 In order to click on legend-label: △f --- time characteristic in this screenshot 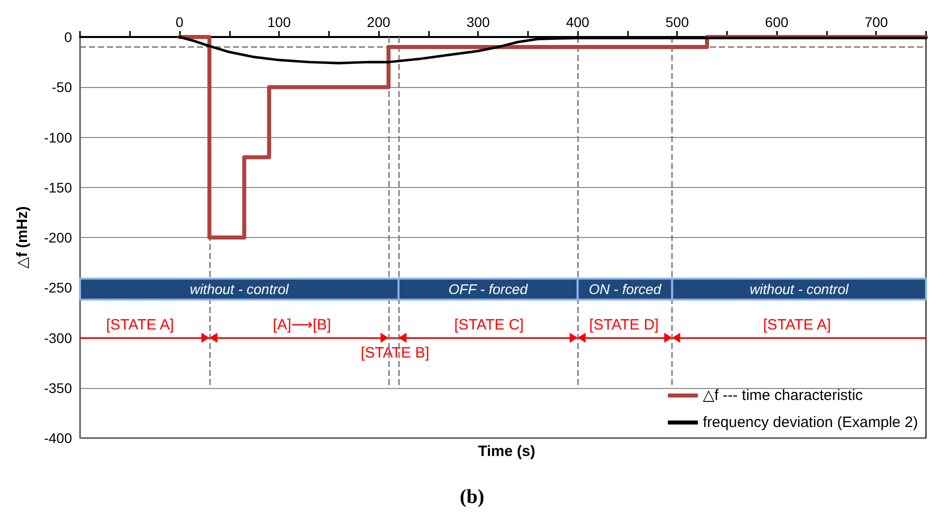, I will do `click(783, 395)`.